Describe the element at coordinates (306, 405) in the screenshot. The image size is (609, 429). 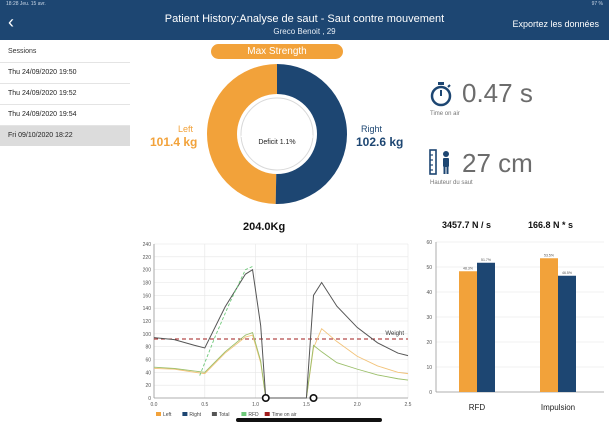
I see `x-tick-label: 1.5` at that location.